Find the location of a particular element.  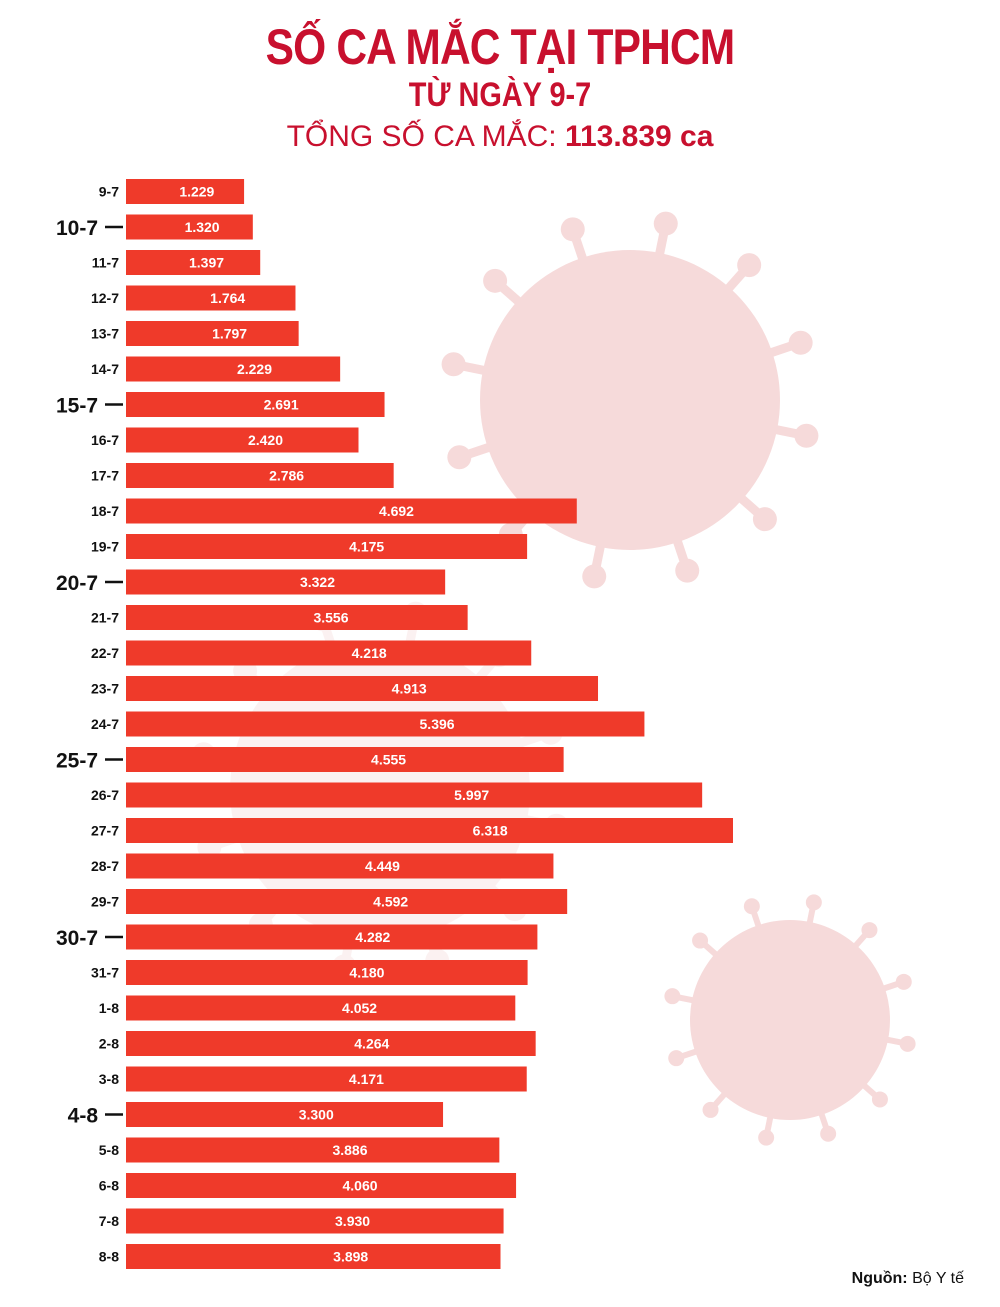

category-label: 2-8 is located at coordinates (109, 1044).